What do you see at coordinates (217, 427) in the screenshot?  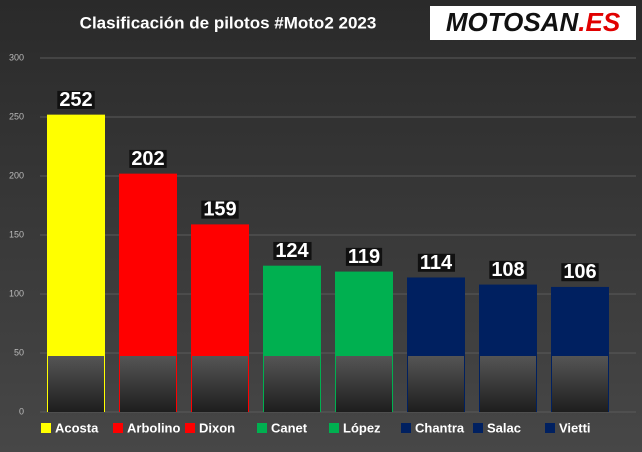 I see `legend-label: Dixon` at bounding box center [217, 427].